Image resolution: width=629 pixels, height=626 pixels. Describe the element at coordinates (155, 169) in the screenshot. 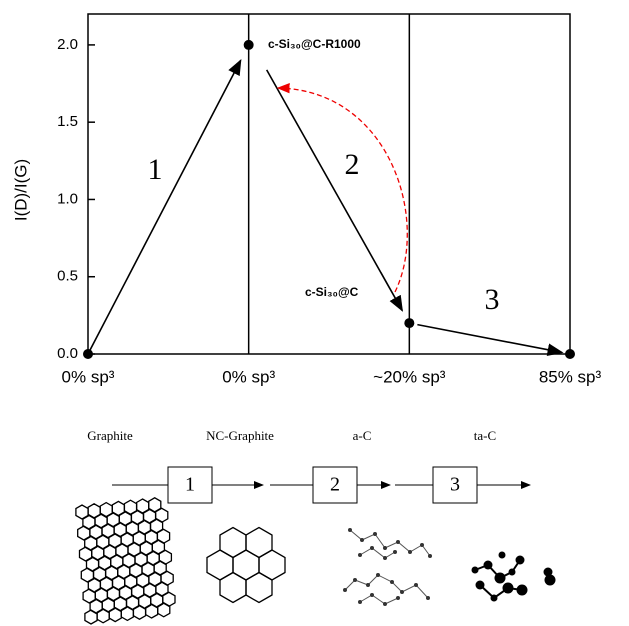

I see `stage-label: 1` at that location.